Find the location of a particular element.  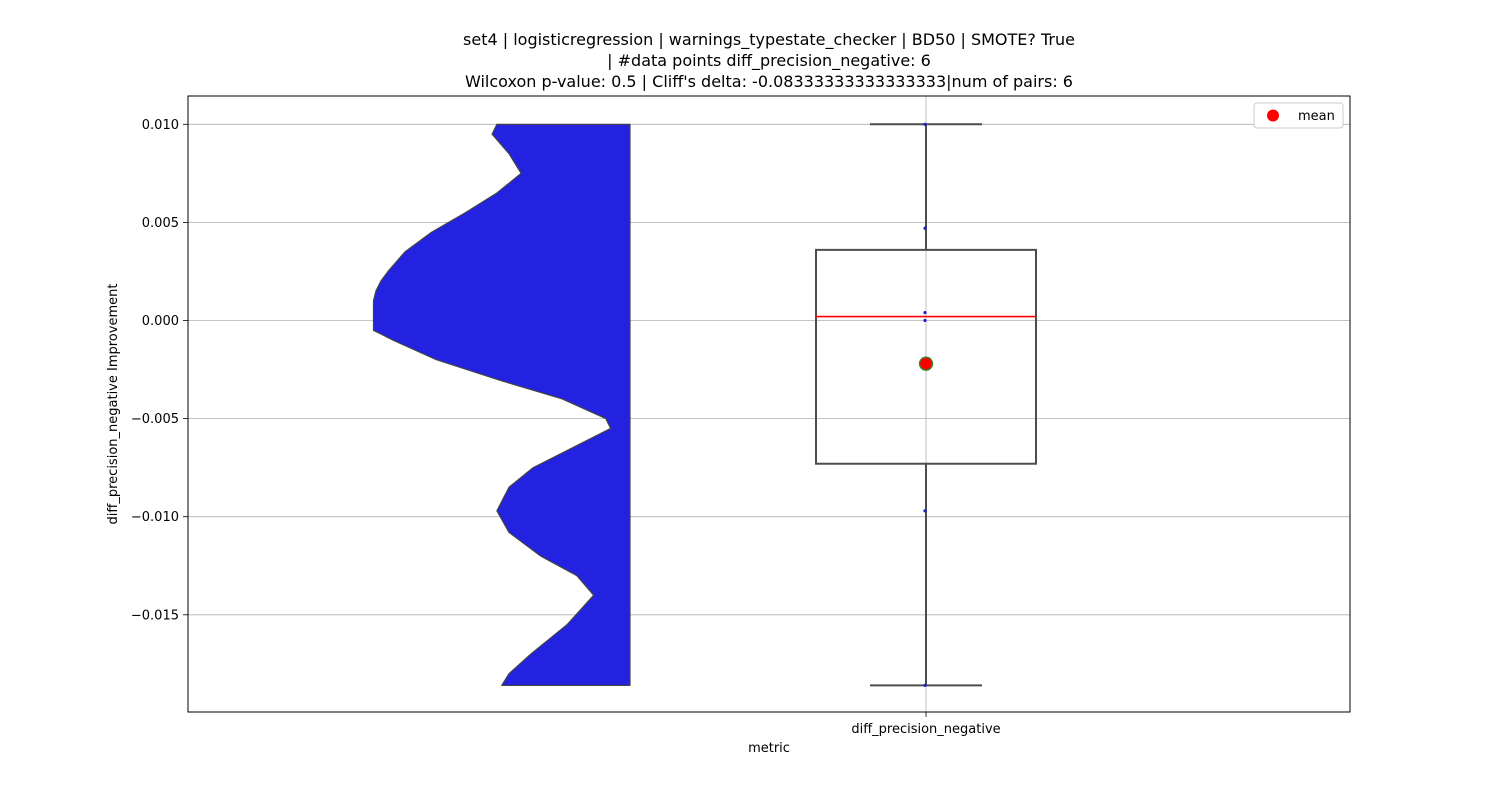

legend-mean-marker is located at coordinates (1273, 115).